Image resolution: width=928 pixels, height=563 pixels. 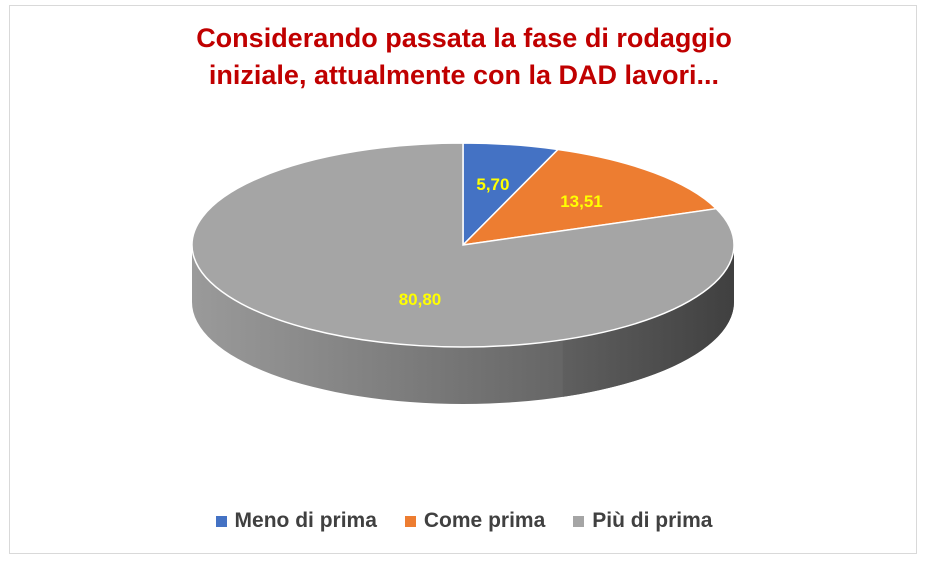 I want to click on legend-swatch-come-prima, so click(x=410, y=521).